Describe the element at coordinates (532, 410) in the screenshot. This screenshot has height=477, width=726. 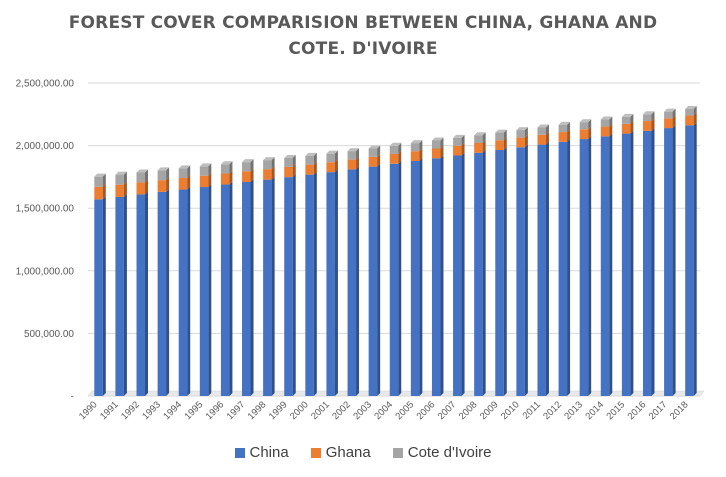
I see `x-tick-label: 2011` at that location.